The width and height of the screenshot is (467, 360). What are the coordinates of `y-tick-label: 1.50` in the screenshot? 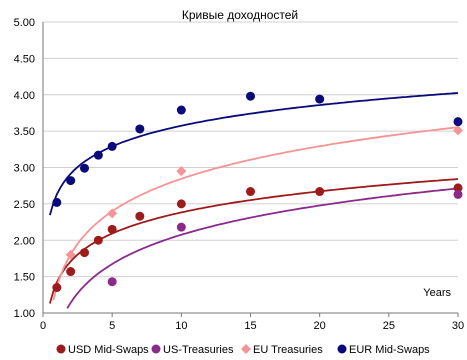 It's located at (24, 278).